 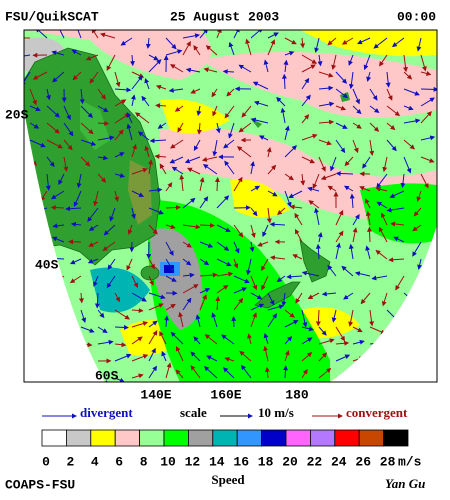 What do you see at coordinates (95, 461) in the screenshot?
I see `colorbar-label: 4` at bounding box center [95, 461].